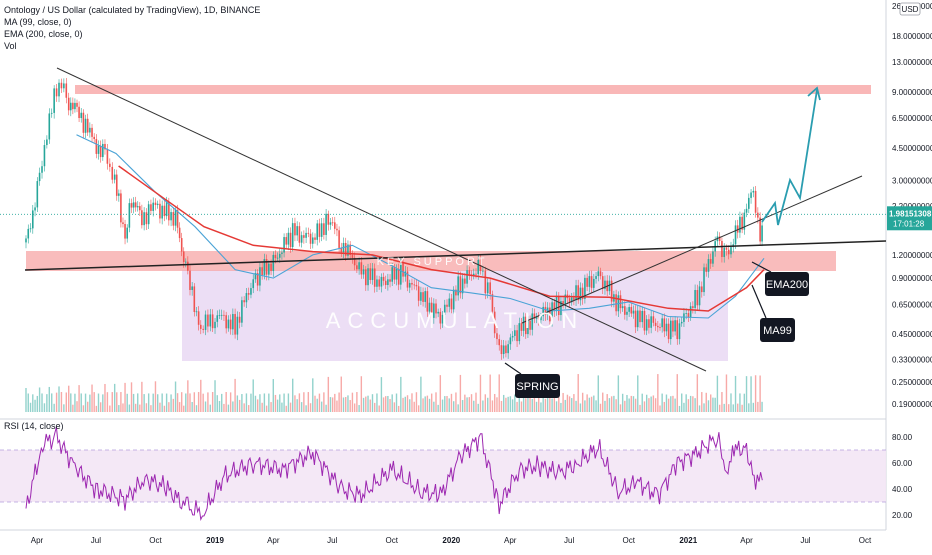 The image size is (932, 555). Describe the element at coordinates (43, 34) in the screenshot. I see `ema-legend: EMA (200, close, 0)` at that location.